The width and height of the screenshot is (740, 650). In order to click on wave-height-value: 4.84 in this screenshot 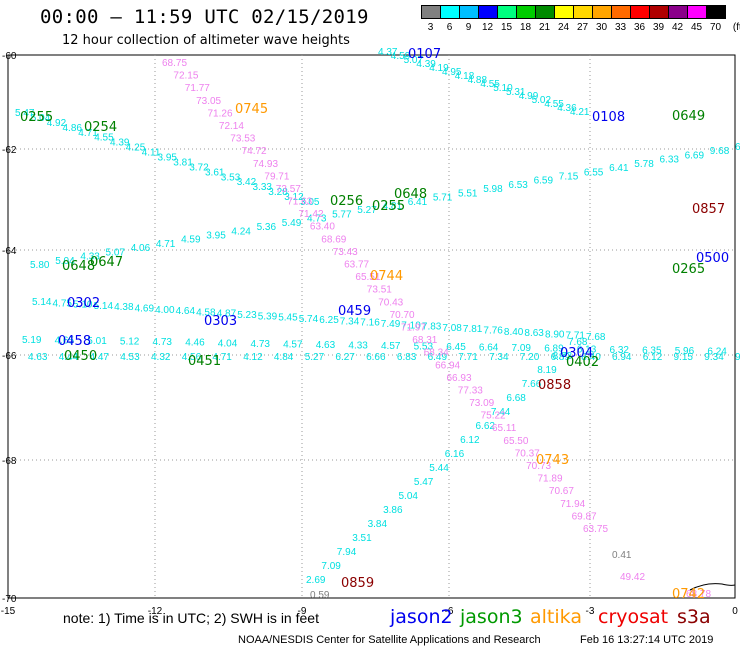, I will do `click(284, 357)`.